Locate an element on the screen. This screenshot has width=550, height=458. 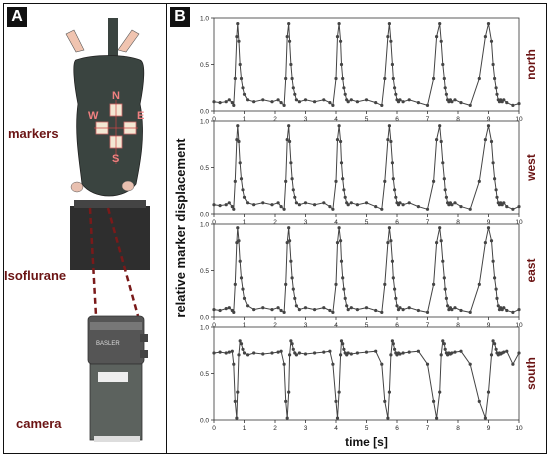
x-tick-label-south-0: 0 is located at coordinates (214, 428).